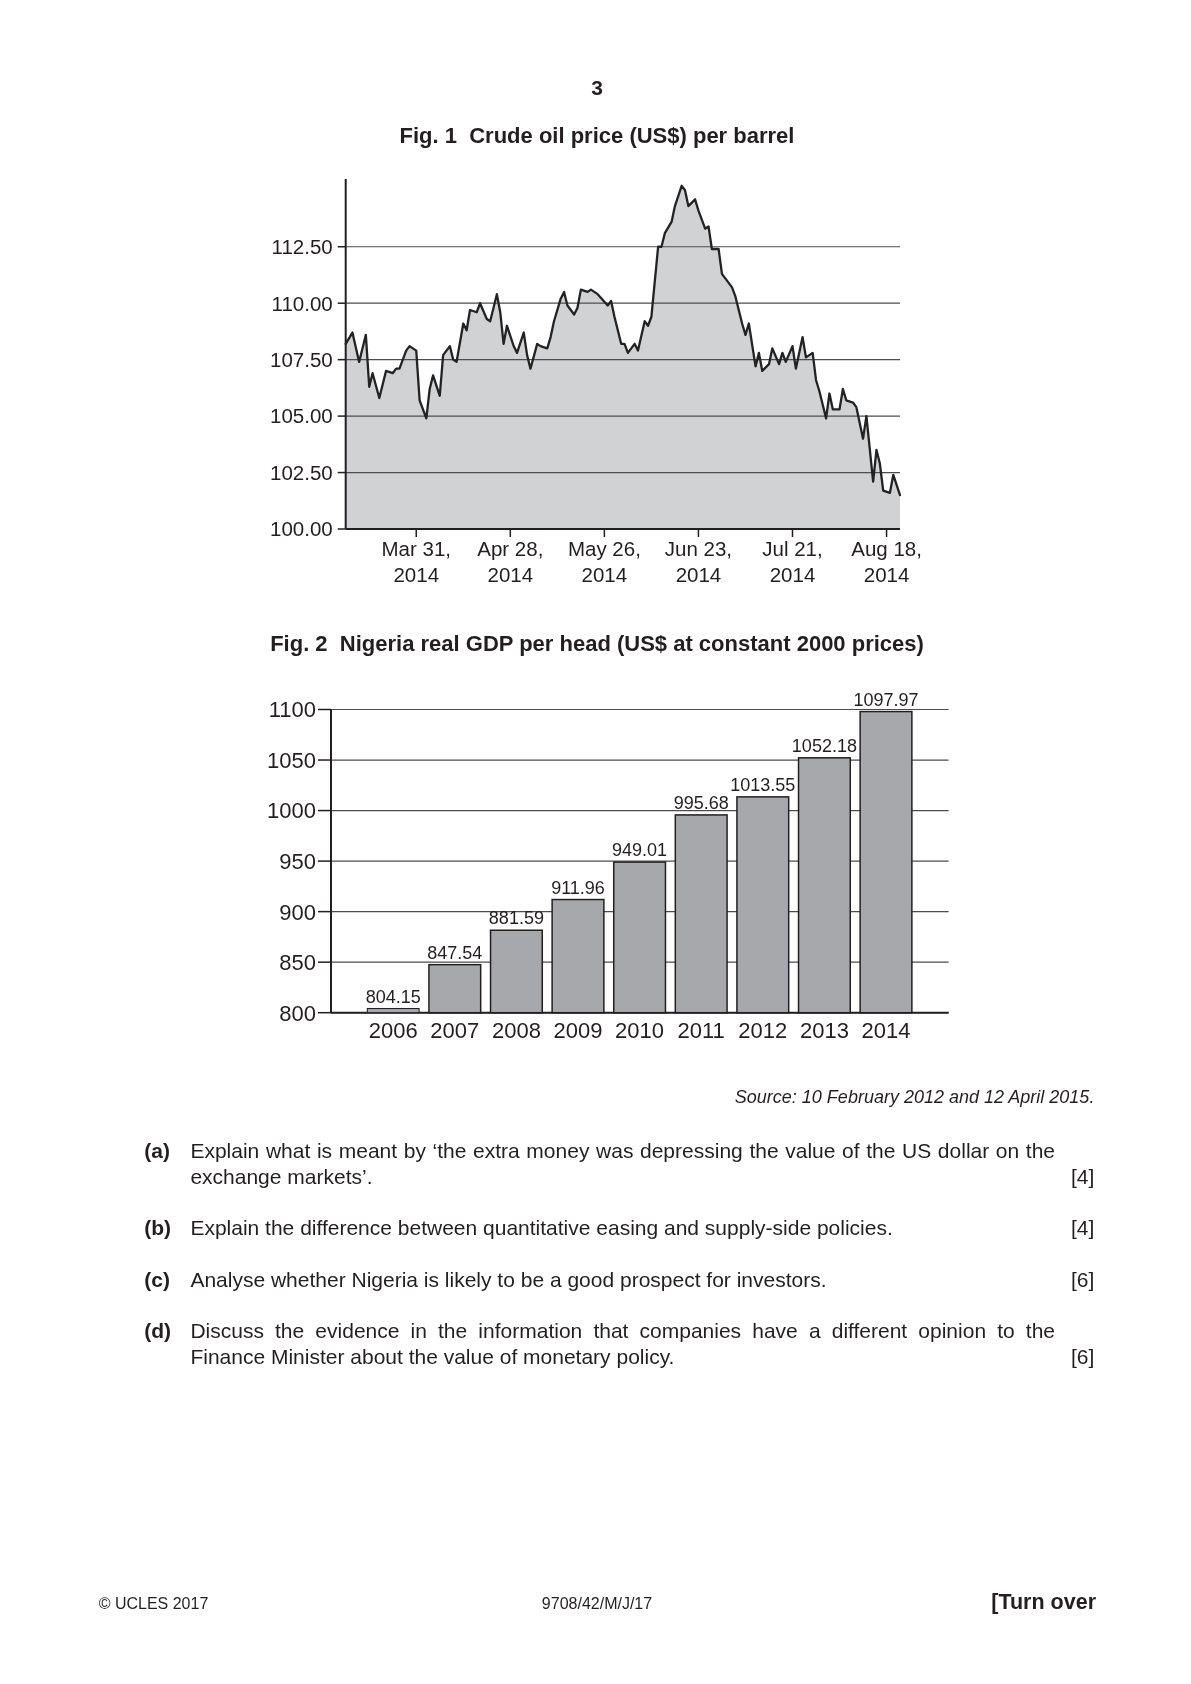 This screenshot has width=1191, height=1684. What do you see at coordinates (297, 963) in the screenshot?
I see `y-tick-label: 850` at bounding box center [297, 963].